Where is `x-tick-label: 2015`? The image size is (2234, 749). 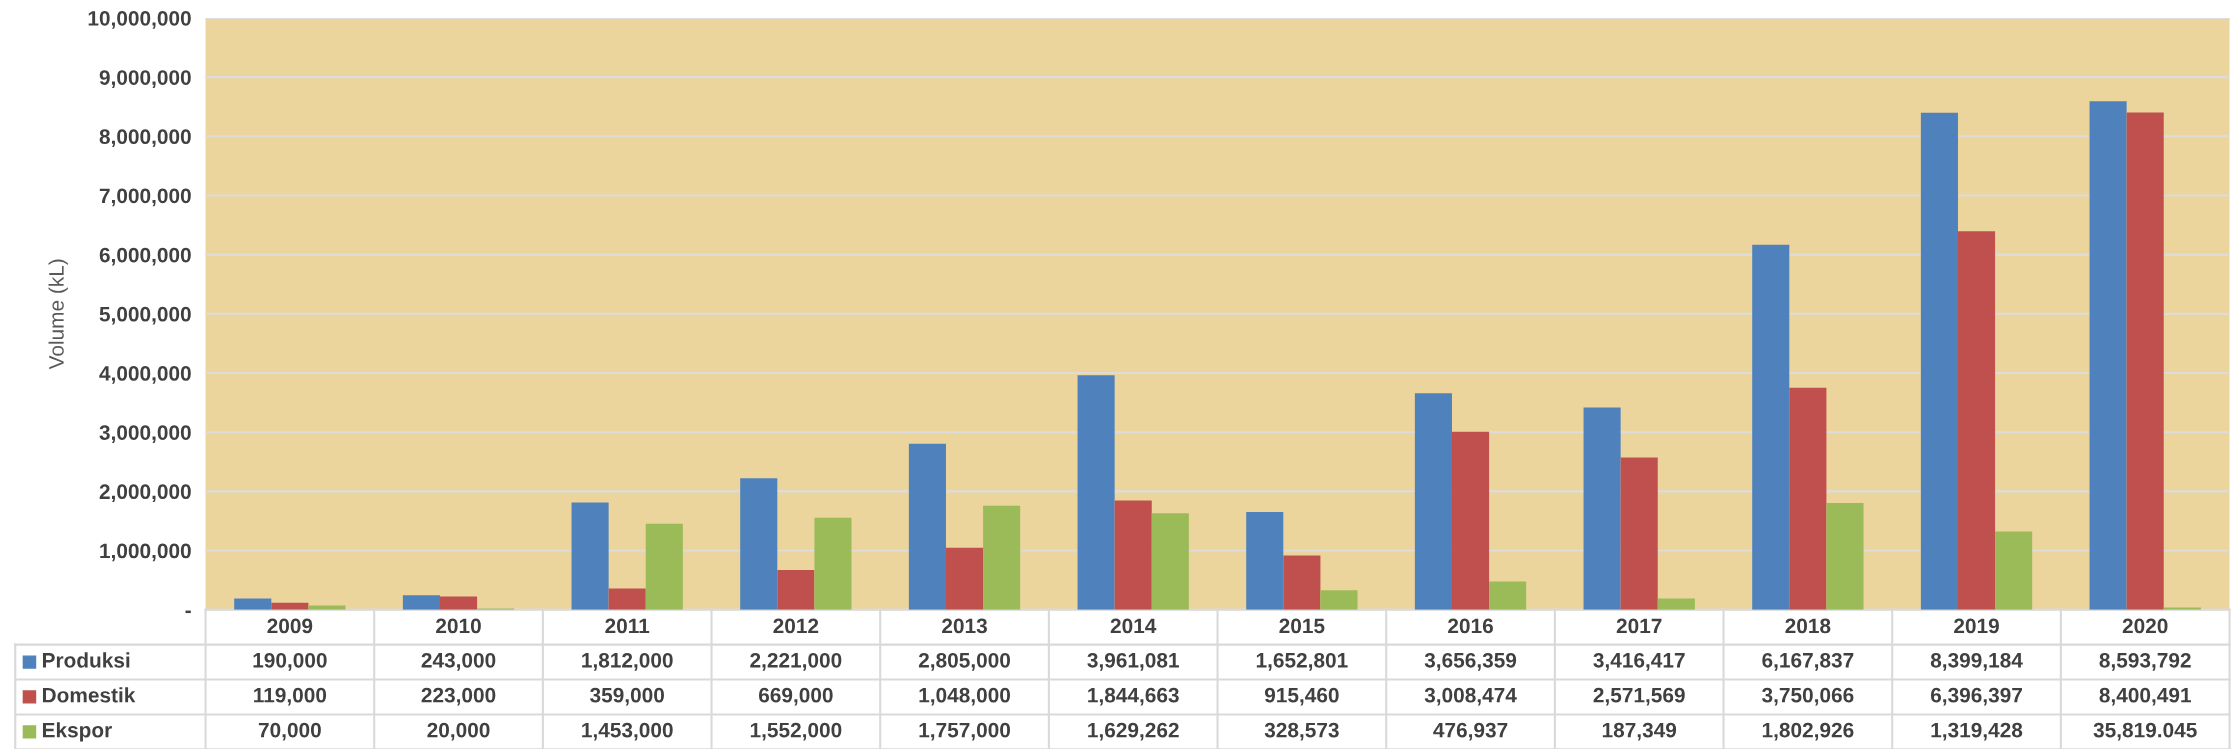
x-tick-label: 2015 is located at coordinates (1302, 626).